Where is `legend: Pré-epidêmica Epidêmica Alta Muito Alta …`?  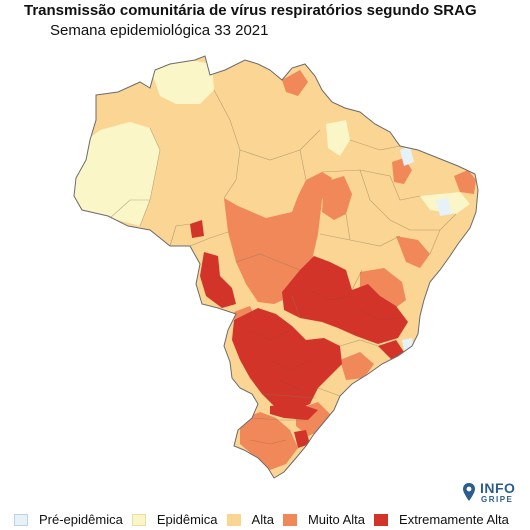 legend: Pré-epidêmica Epidêmica Alta Muito Alta … is located at coordinates (266, 519).